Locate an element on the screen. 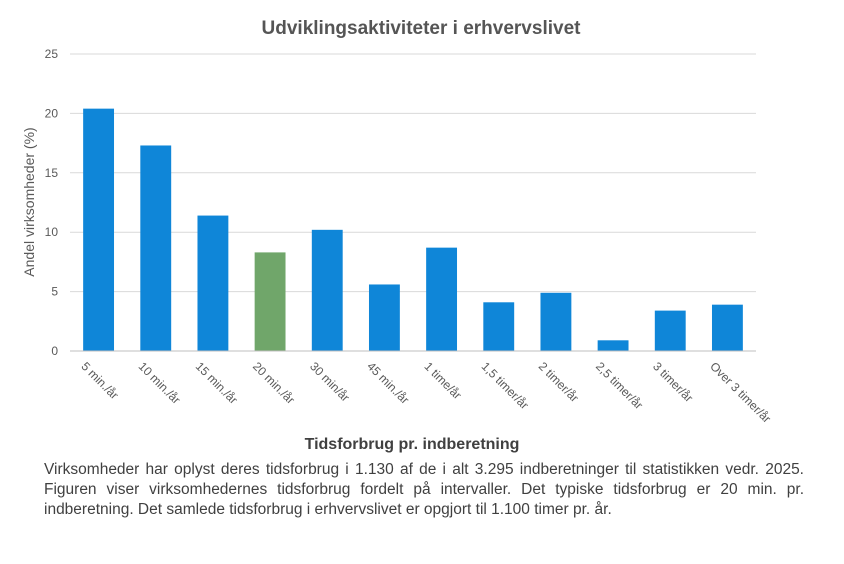 The image size is (844, 564). chart-title: Udviklingsaktiviteter i erhvervslivet is located at coordinates (422, 28).